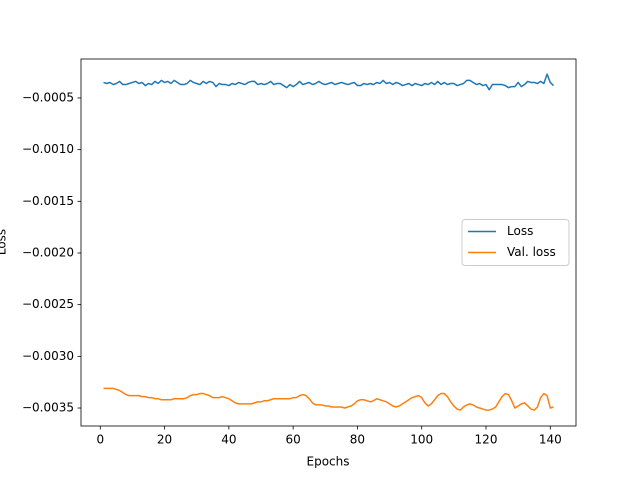 The image size is (640, 480). I want to click on x-tick-label: 140, so click(550, 440).